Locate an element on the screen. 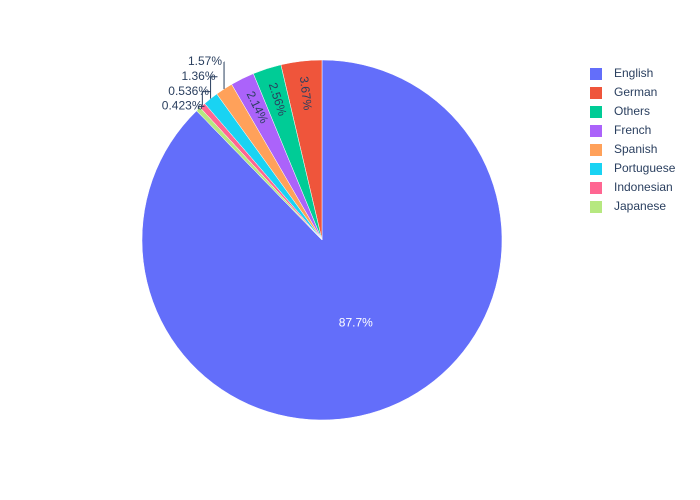 The width and height of the screenshot is (700, 500). legend-label: Japanese is located at coordinates (640, 206).